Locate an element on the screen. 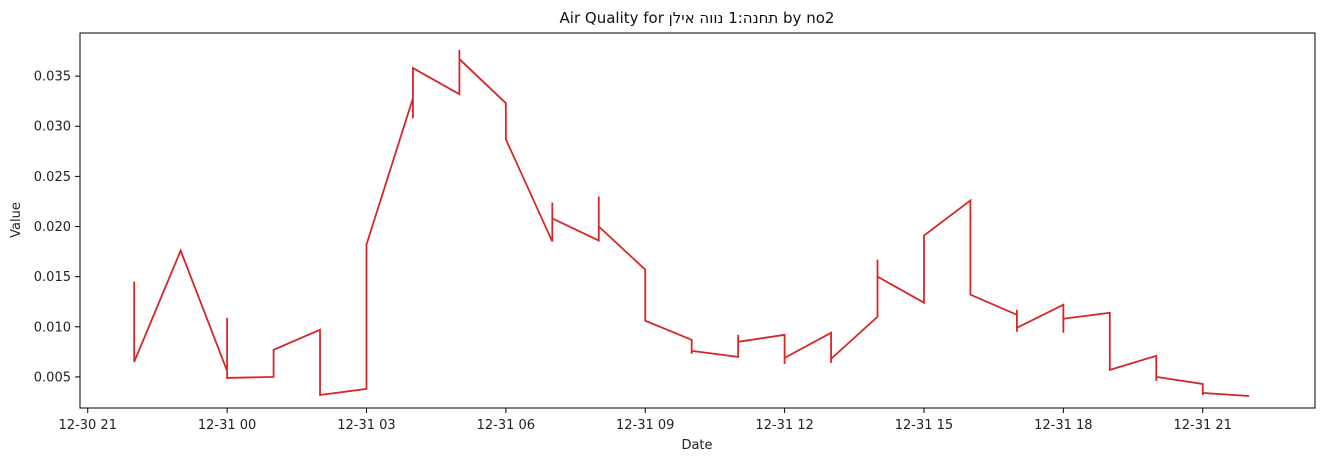  chart-title: Air Quality for תחנה:1 נווה אילן by no2 is located at coordinates (697, 18).